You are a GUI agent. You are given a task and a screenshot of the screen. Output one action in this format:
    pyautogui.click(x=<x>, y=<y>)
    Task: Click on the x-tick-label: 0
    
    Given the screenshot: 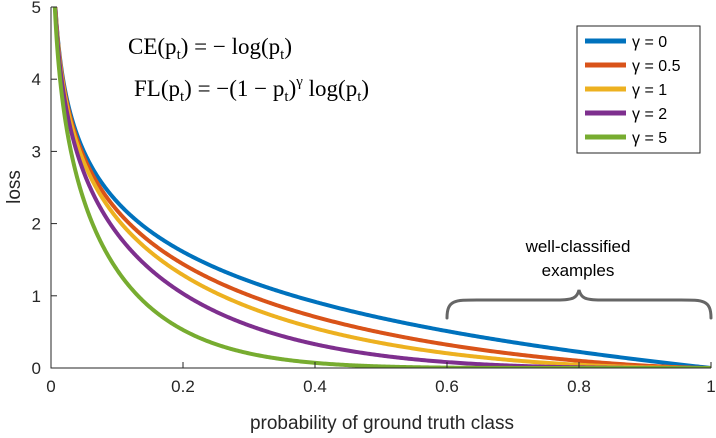 What is the action you would take?
    pyautogui.click(x=50, y=386)
    